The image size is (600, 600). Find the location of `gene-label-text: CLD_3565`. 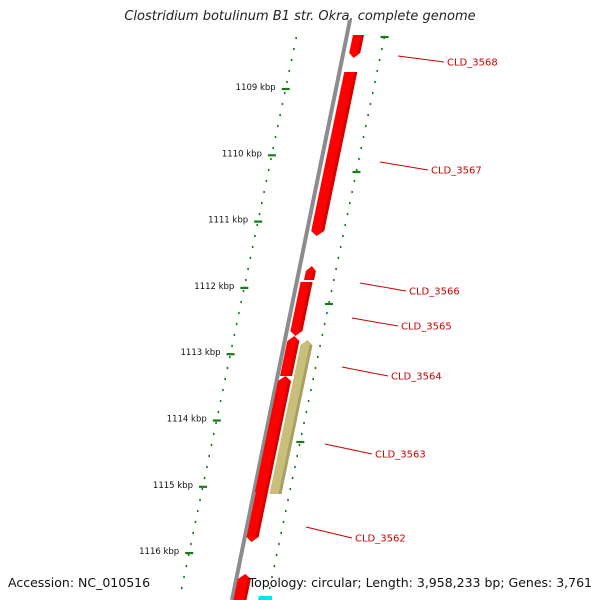

gene-label-text: CLD_3565 is located at coordinates (426, 327).